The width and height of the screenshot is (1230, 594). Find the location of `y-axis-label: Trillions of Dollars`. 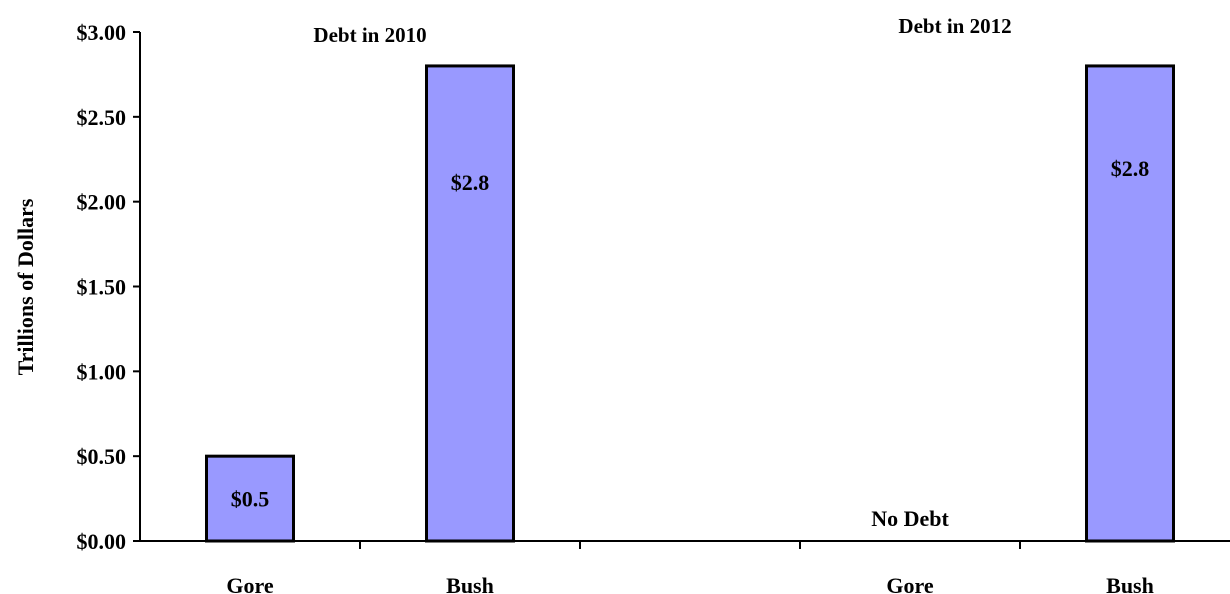

y-axis-label: Trillions of Dollars is located at coordinates (25, 286).